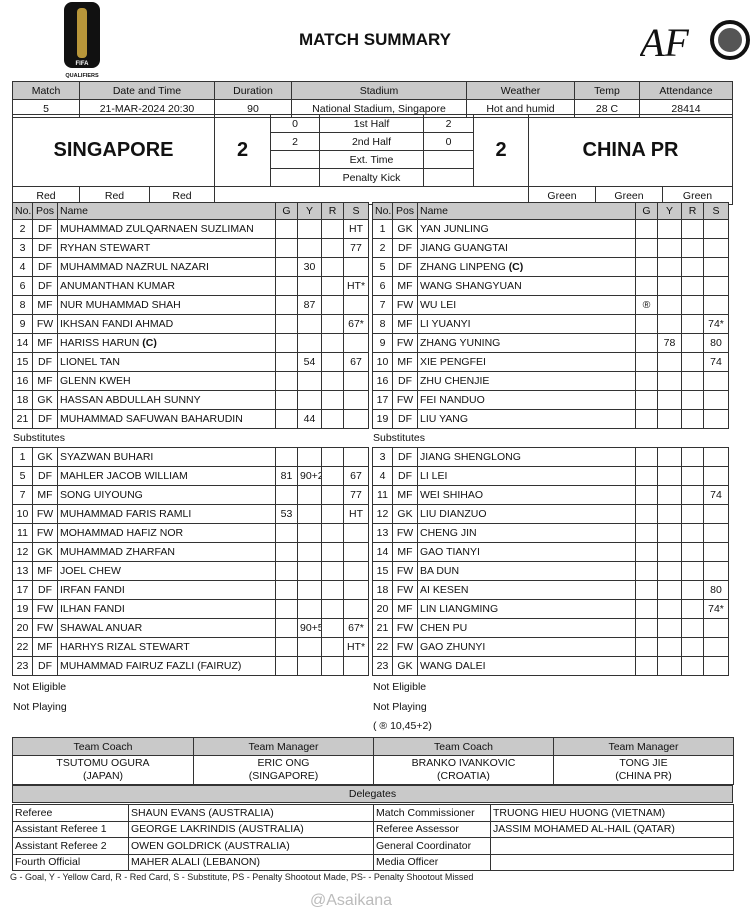  Describe the element at coordinates (22, 590) in the screenshot. I see `player-number: 17` at that location.